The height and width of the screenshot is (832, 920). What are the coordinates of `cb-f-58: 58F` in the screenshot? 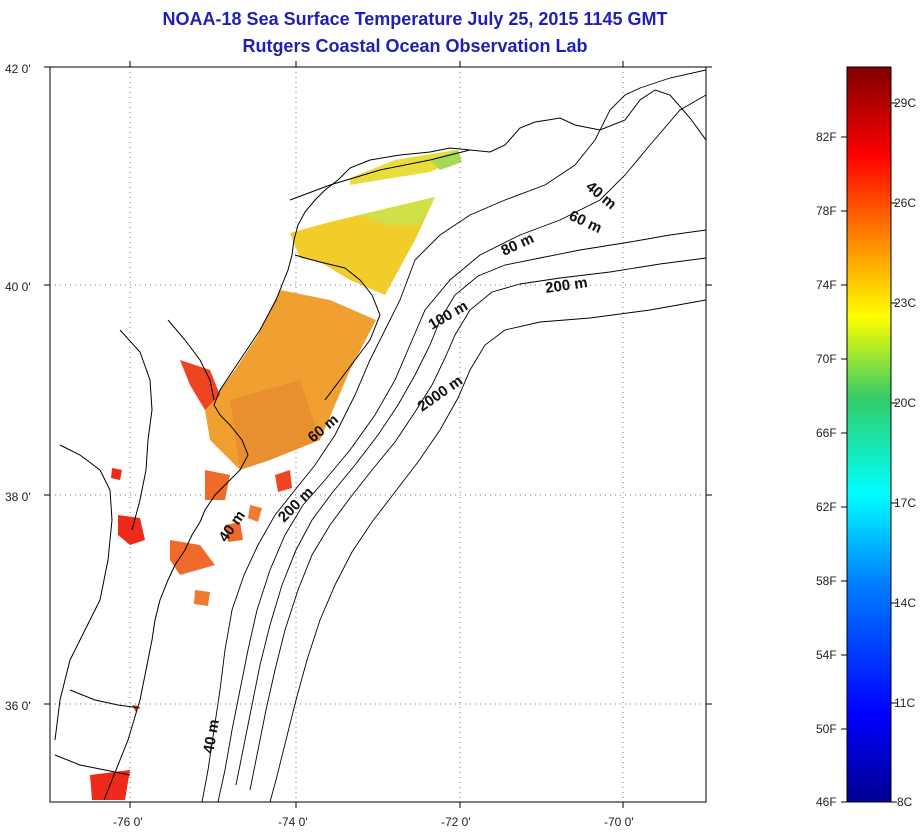 It's located at (826, 581).